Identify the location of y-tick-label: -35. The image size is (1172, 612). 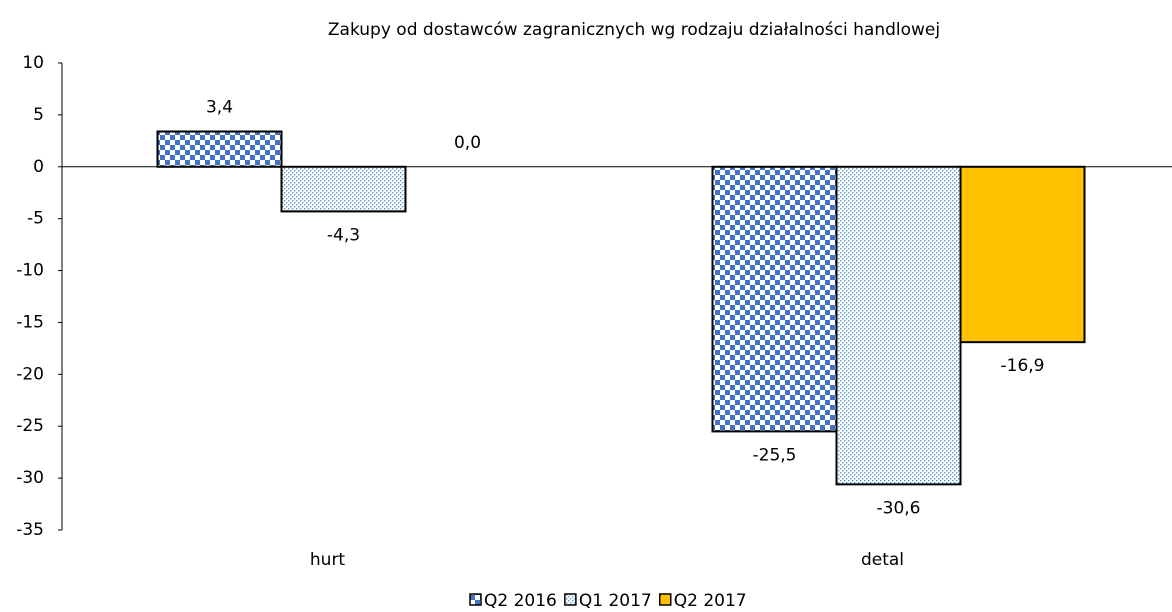
(30, 530).